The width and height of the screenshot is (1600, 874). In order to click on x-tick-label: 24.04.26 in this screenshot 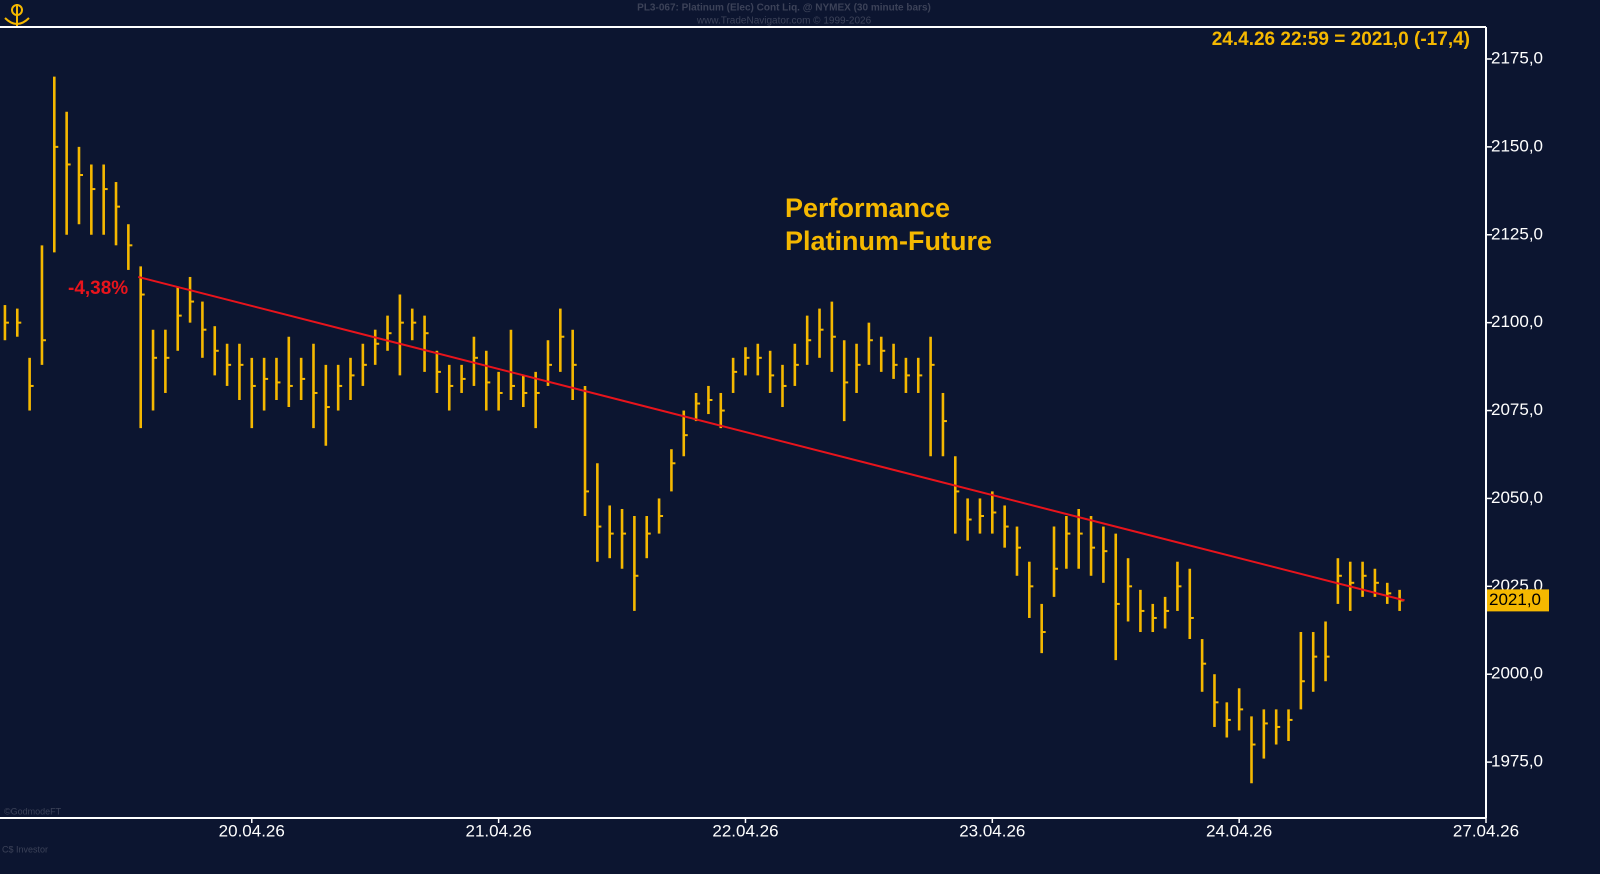, I will do `click(1239, 830)`.